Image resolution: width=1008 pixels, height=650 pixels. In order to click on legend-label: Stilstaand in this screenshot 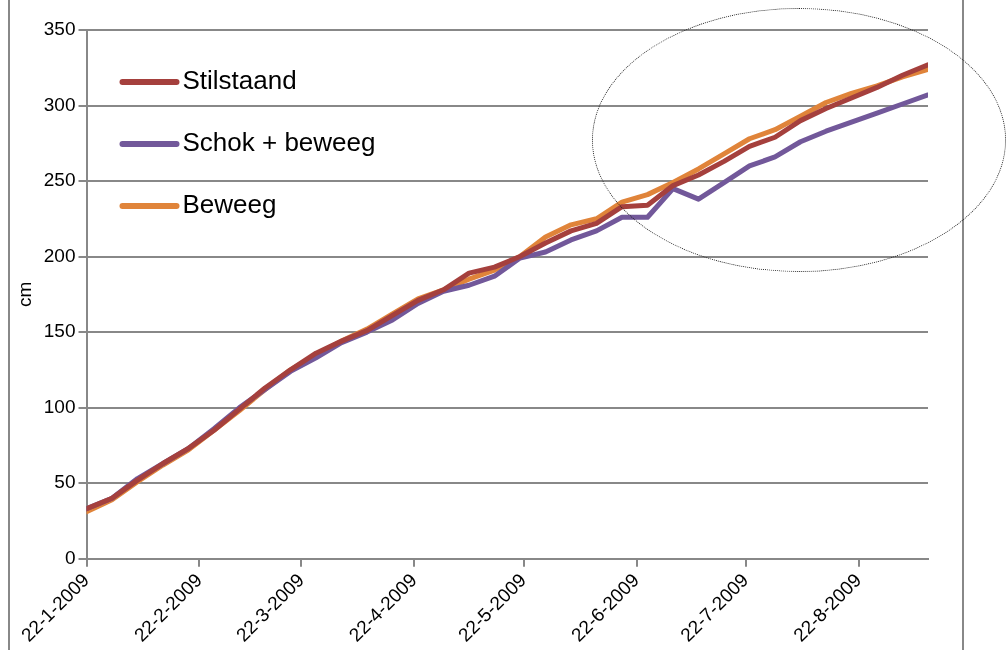, I will do `click(239, 80)`.